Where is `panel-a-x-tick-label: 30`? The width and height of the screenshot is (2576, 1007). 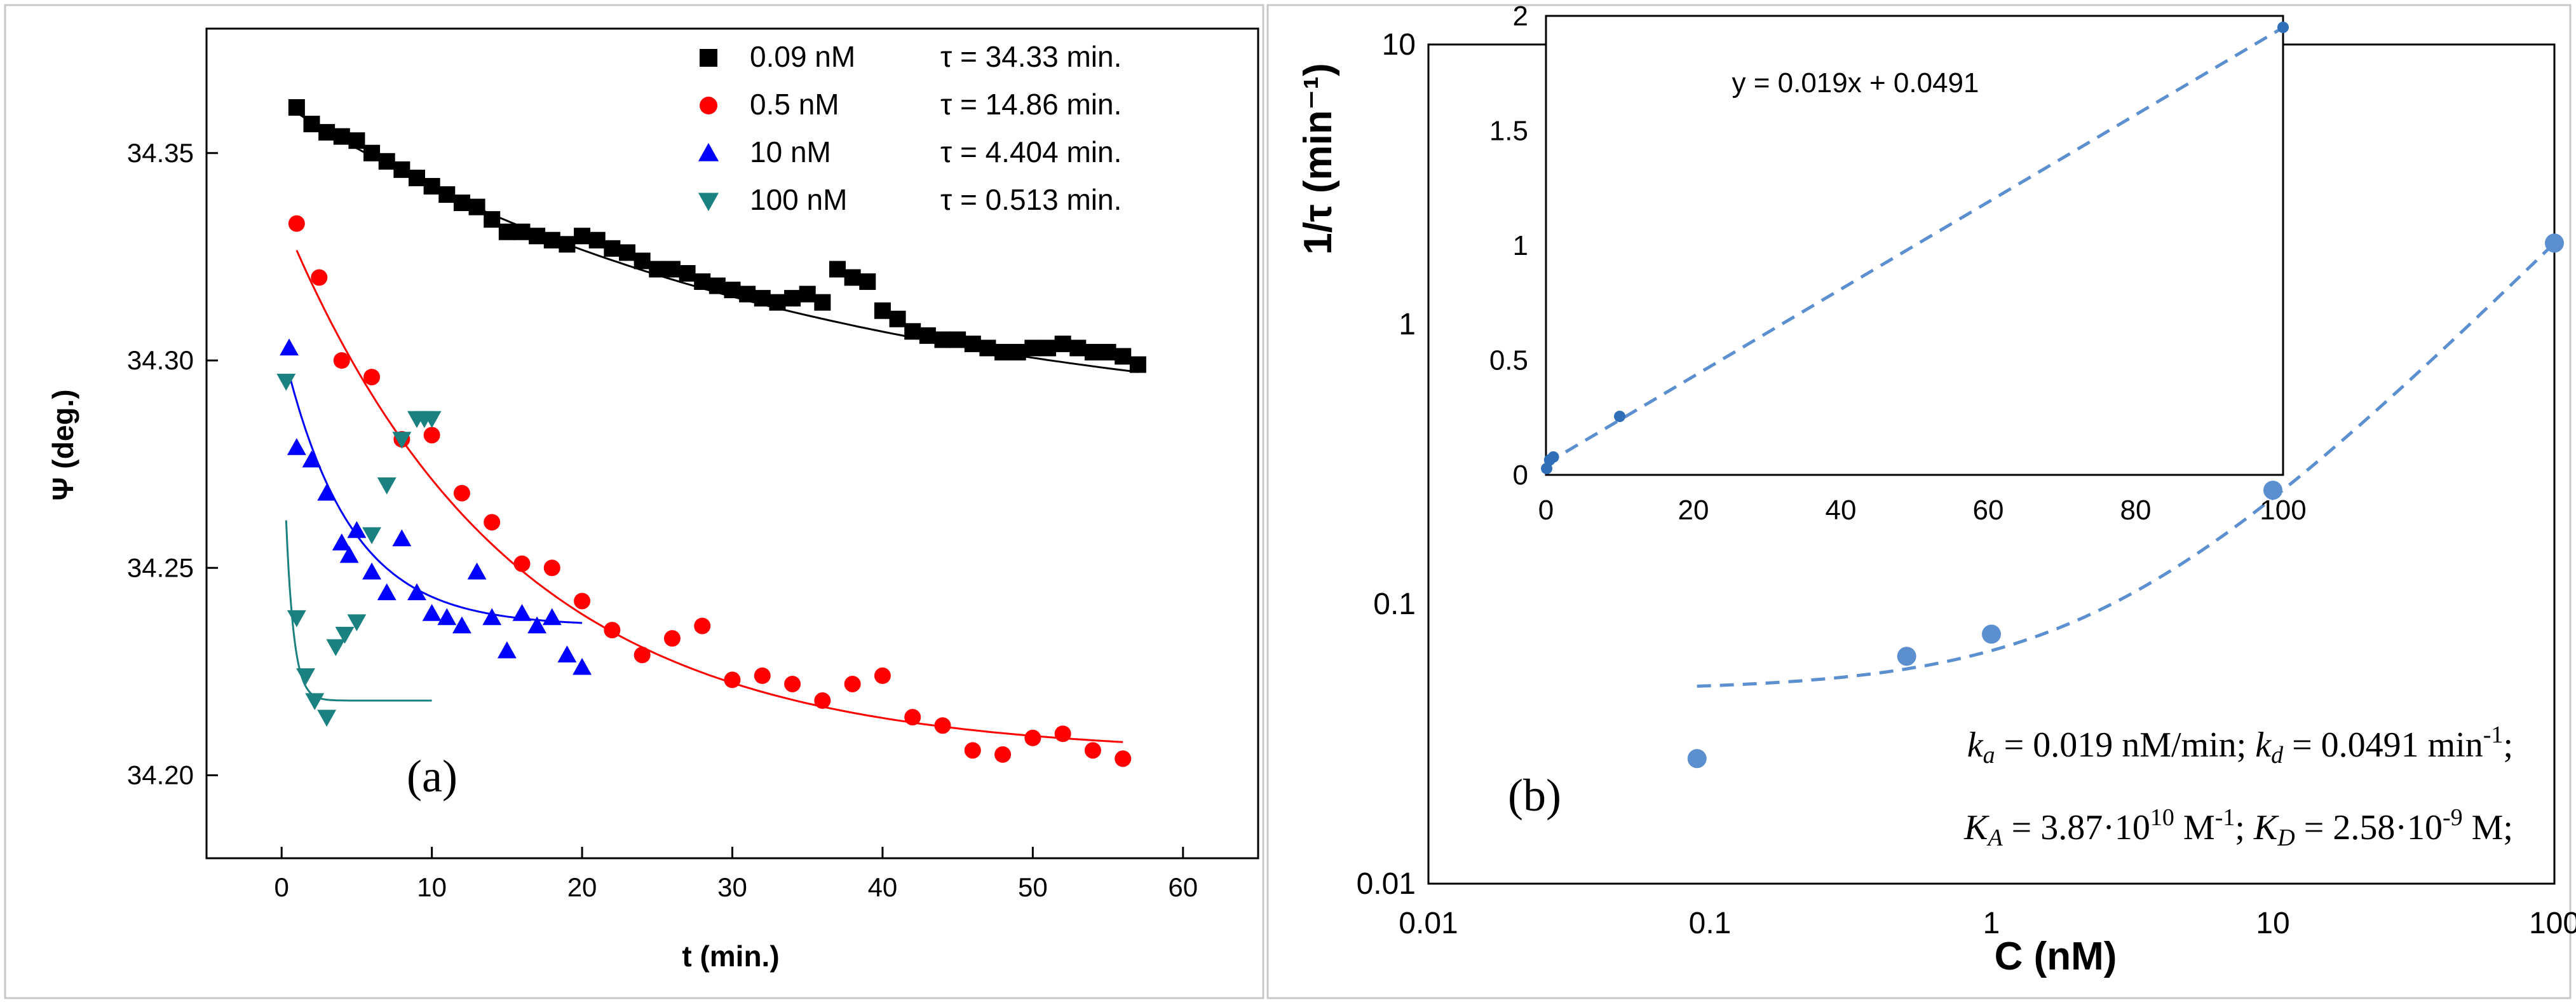 panel-a-x-tick-label: 30 is located at coordinates (732, 887).